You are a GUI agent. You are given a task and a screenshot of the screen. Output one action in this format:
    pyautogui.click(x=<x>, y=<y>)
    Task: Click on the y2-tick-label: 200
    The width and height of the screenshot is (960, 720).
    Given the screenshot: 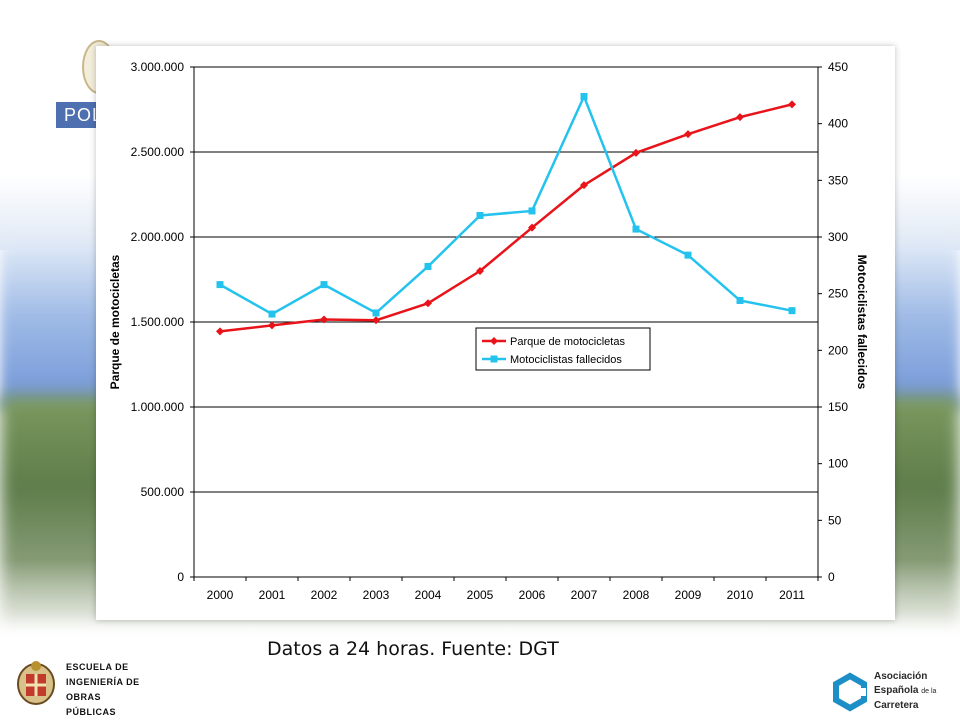 What is the action you would take?
    pyautogui.click(x=838, y=350)
    